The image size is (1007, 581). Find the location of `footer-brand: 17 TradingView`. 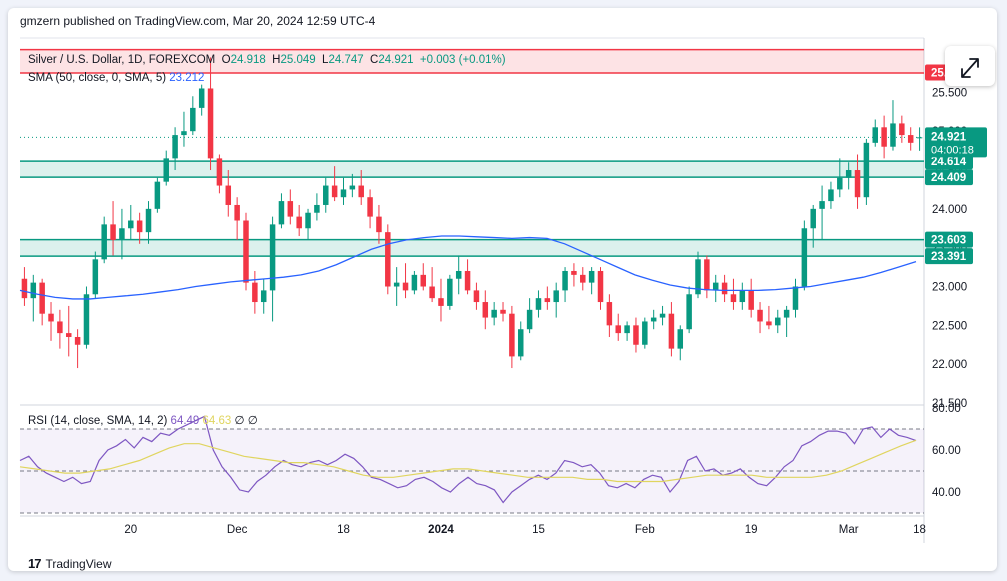

footer-brand: 17 TradingView is located at coordinates (70, 563).